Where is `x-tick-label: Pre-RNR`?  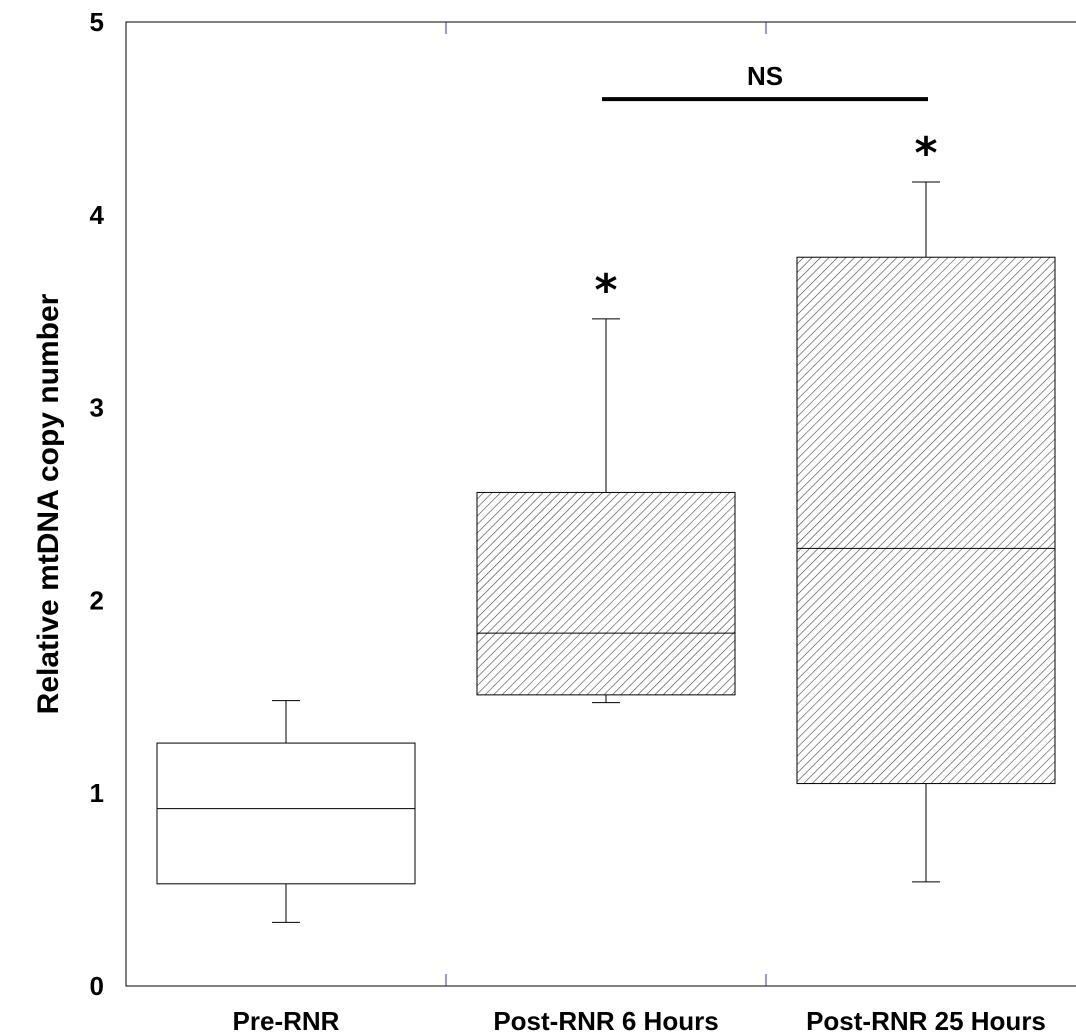
x-tick-label: Pre-RNR is located at coordinates (286, 1021).